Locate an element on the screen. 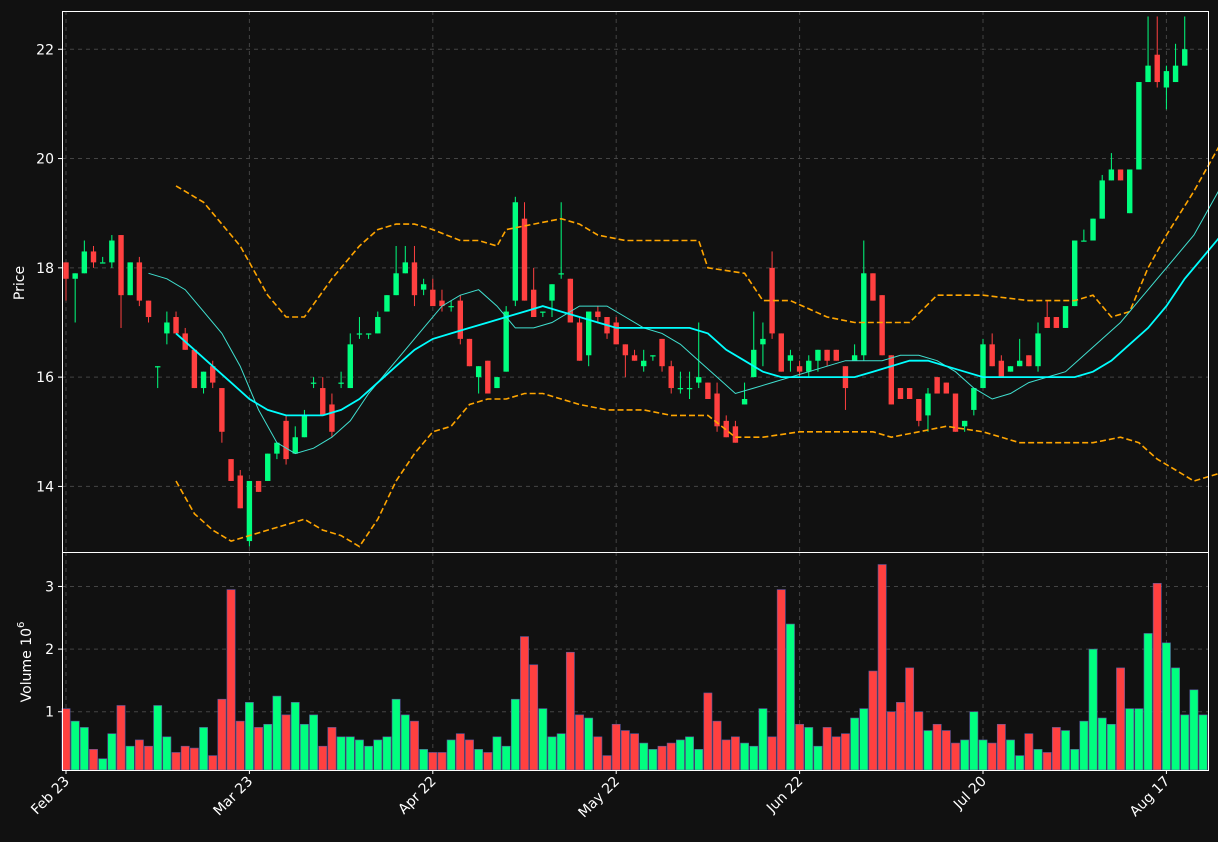 This screenshot has width=1218, height=842. price-y-ticks: 14 16 18 20 22 is located at coordinates (49, 268).